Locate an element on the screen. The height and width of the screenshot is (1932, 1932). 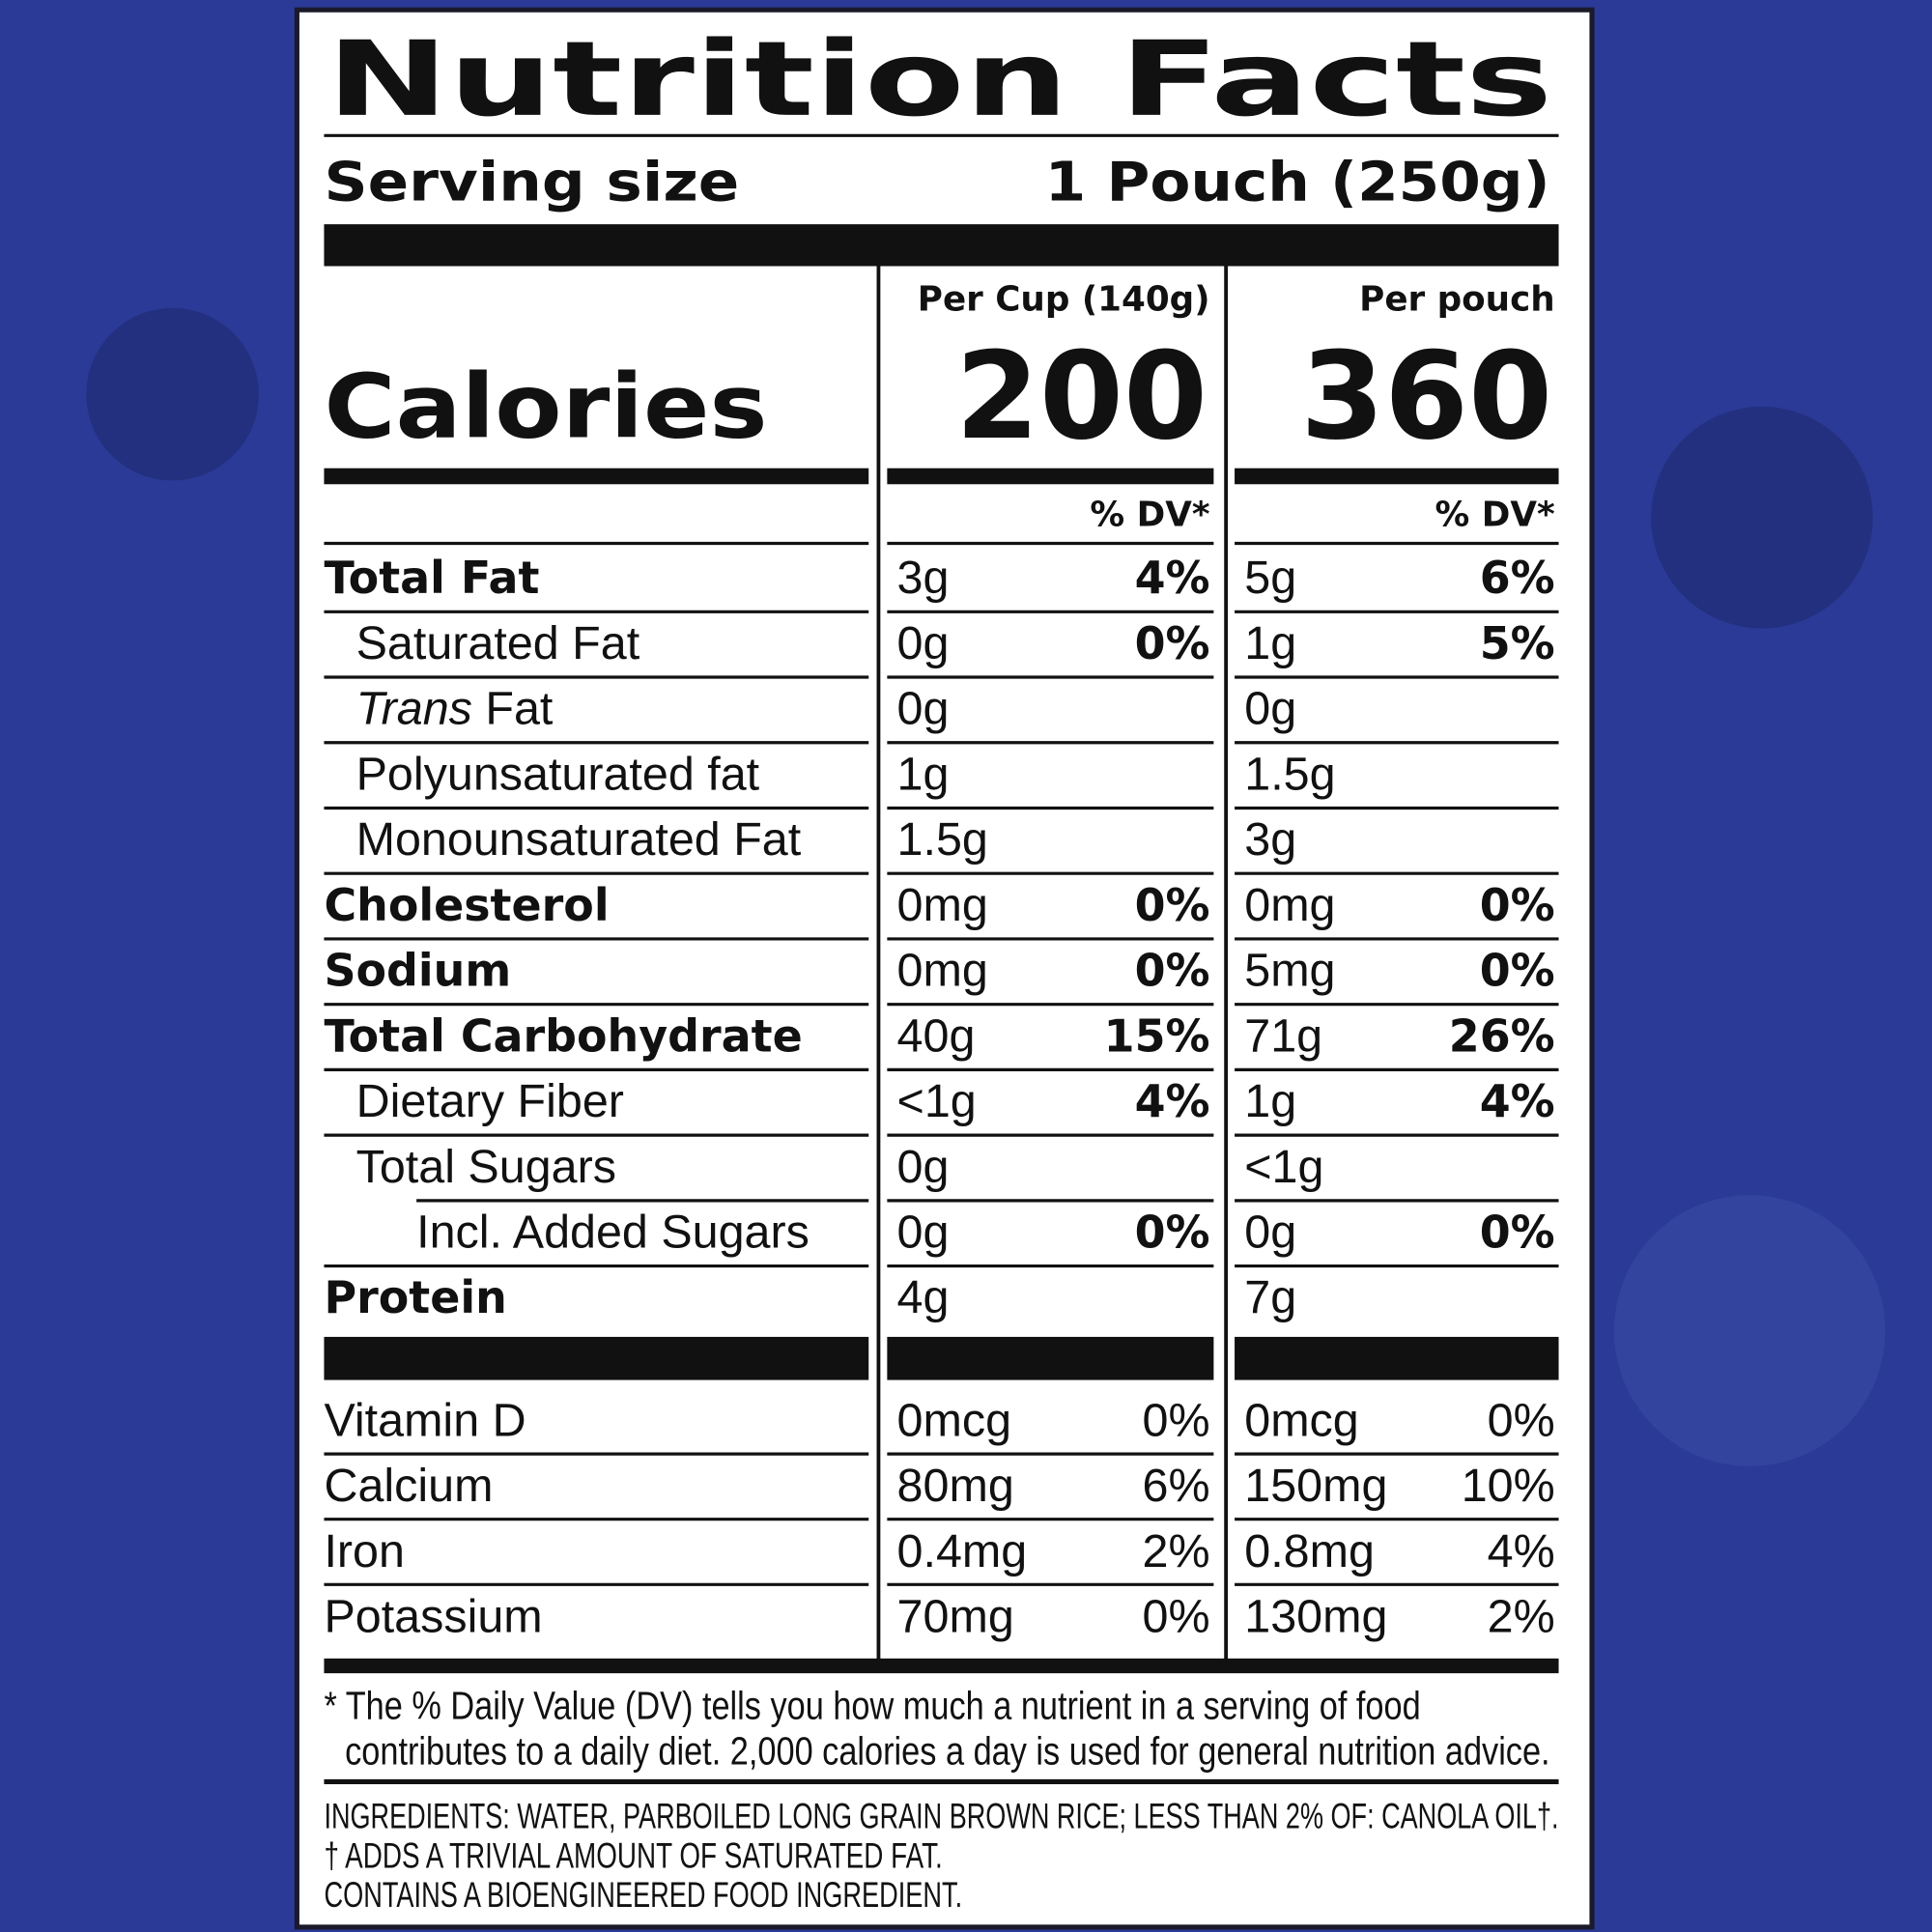
nutrient-name: Sodium is located at coordinates (417, 971).